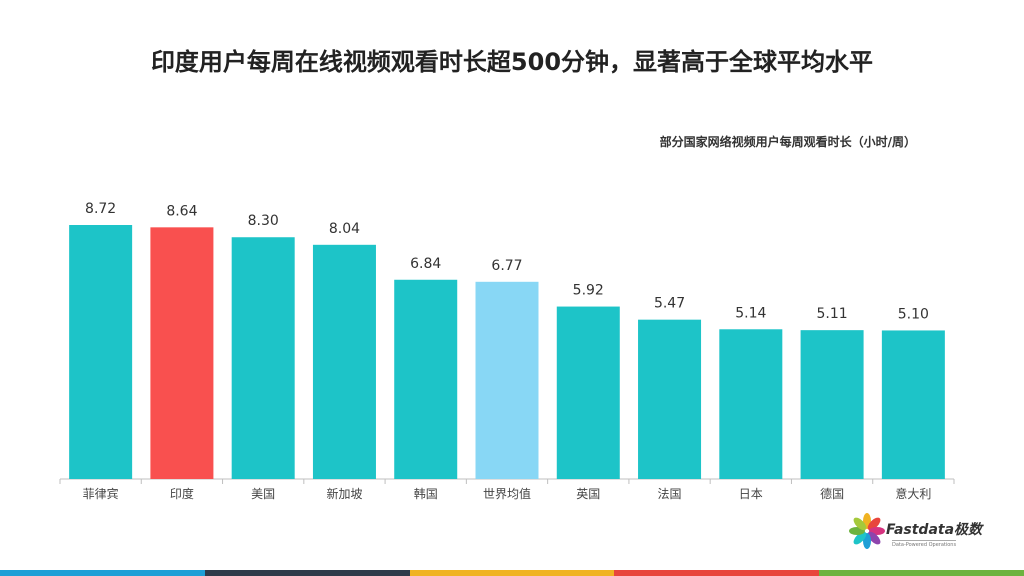  Describe the element at coordinates (751, 494) in the screenshot. I see `x-tick-label: 日本` at that location.